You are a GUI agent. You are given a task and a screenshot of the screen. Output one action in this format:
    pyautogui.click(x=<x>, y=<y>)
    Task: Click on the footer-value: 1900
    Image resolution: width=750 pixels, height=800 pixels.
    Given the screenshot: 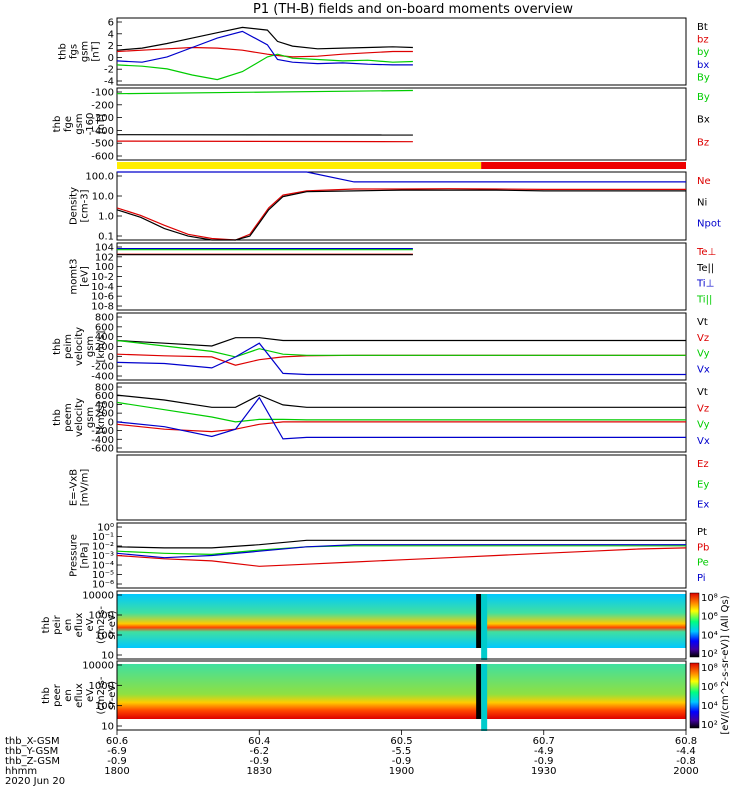 What is the action you would take?
    pyautogui.click(x=401, y=771)
    